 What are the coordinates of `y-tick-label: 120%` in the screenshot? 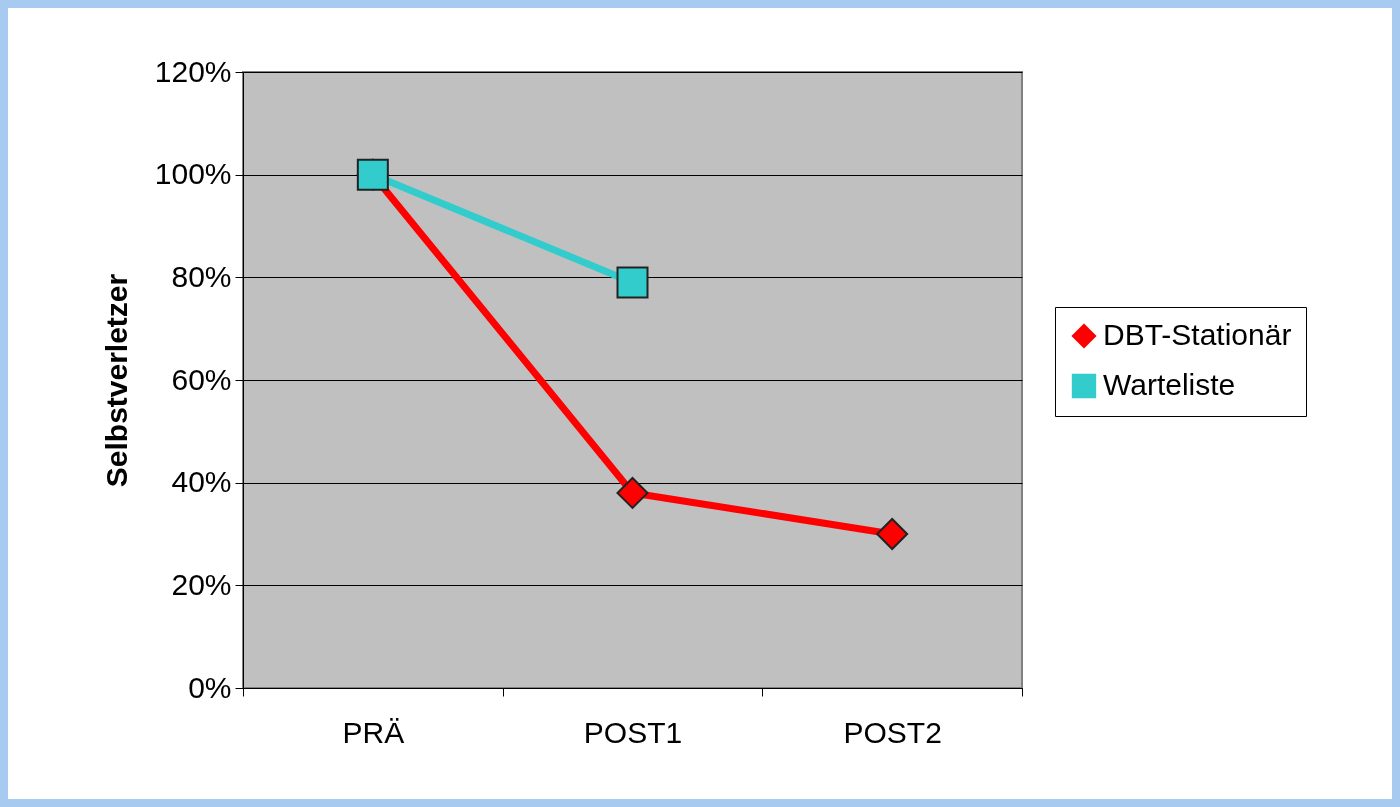 It's located at (193, 71).